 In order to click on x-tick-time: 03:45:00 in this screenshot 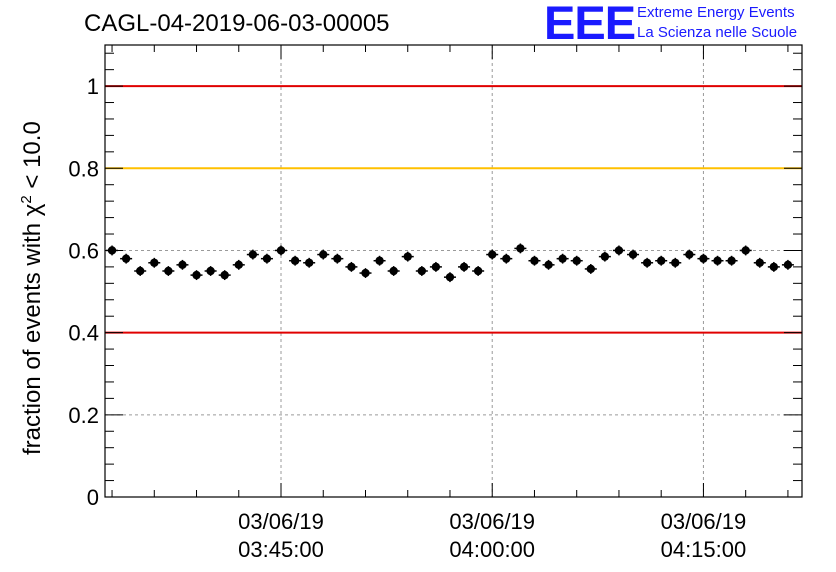, I will do `click(281, 549)`.